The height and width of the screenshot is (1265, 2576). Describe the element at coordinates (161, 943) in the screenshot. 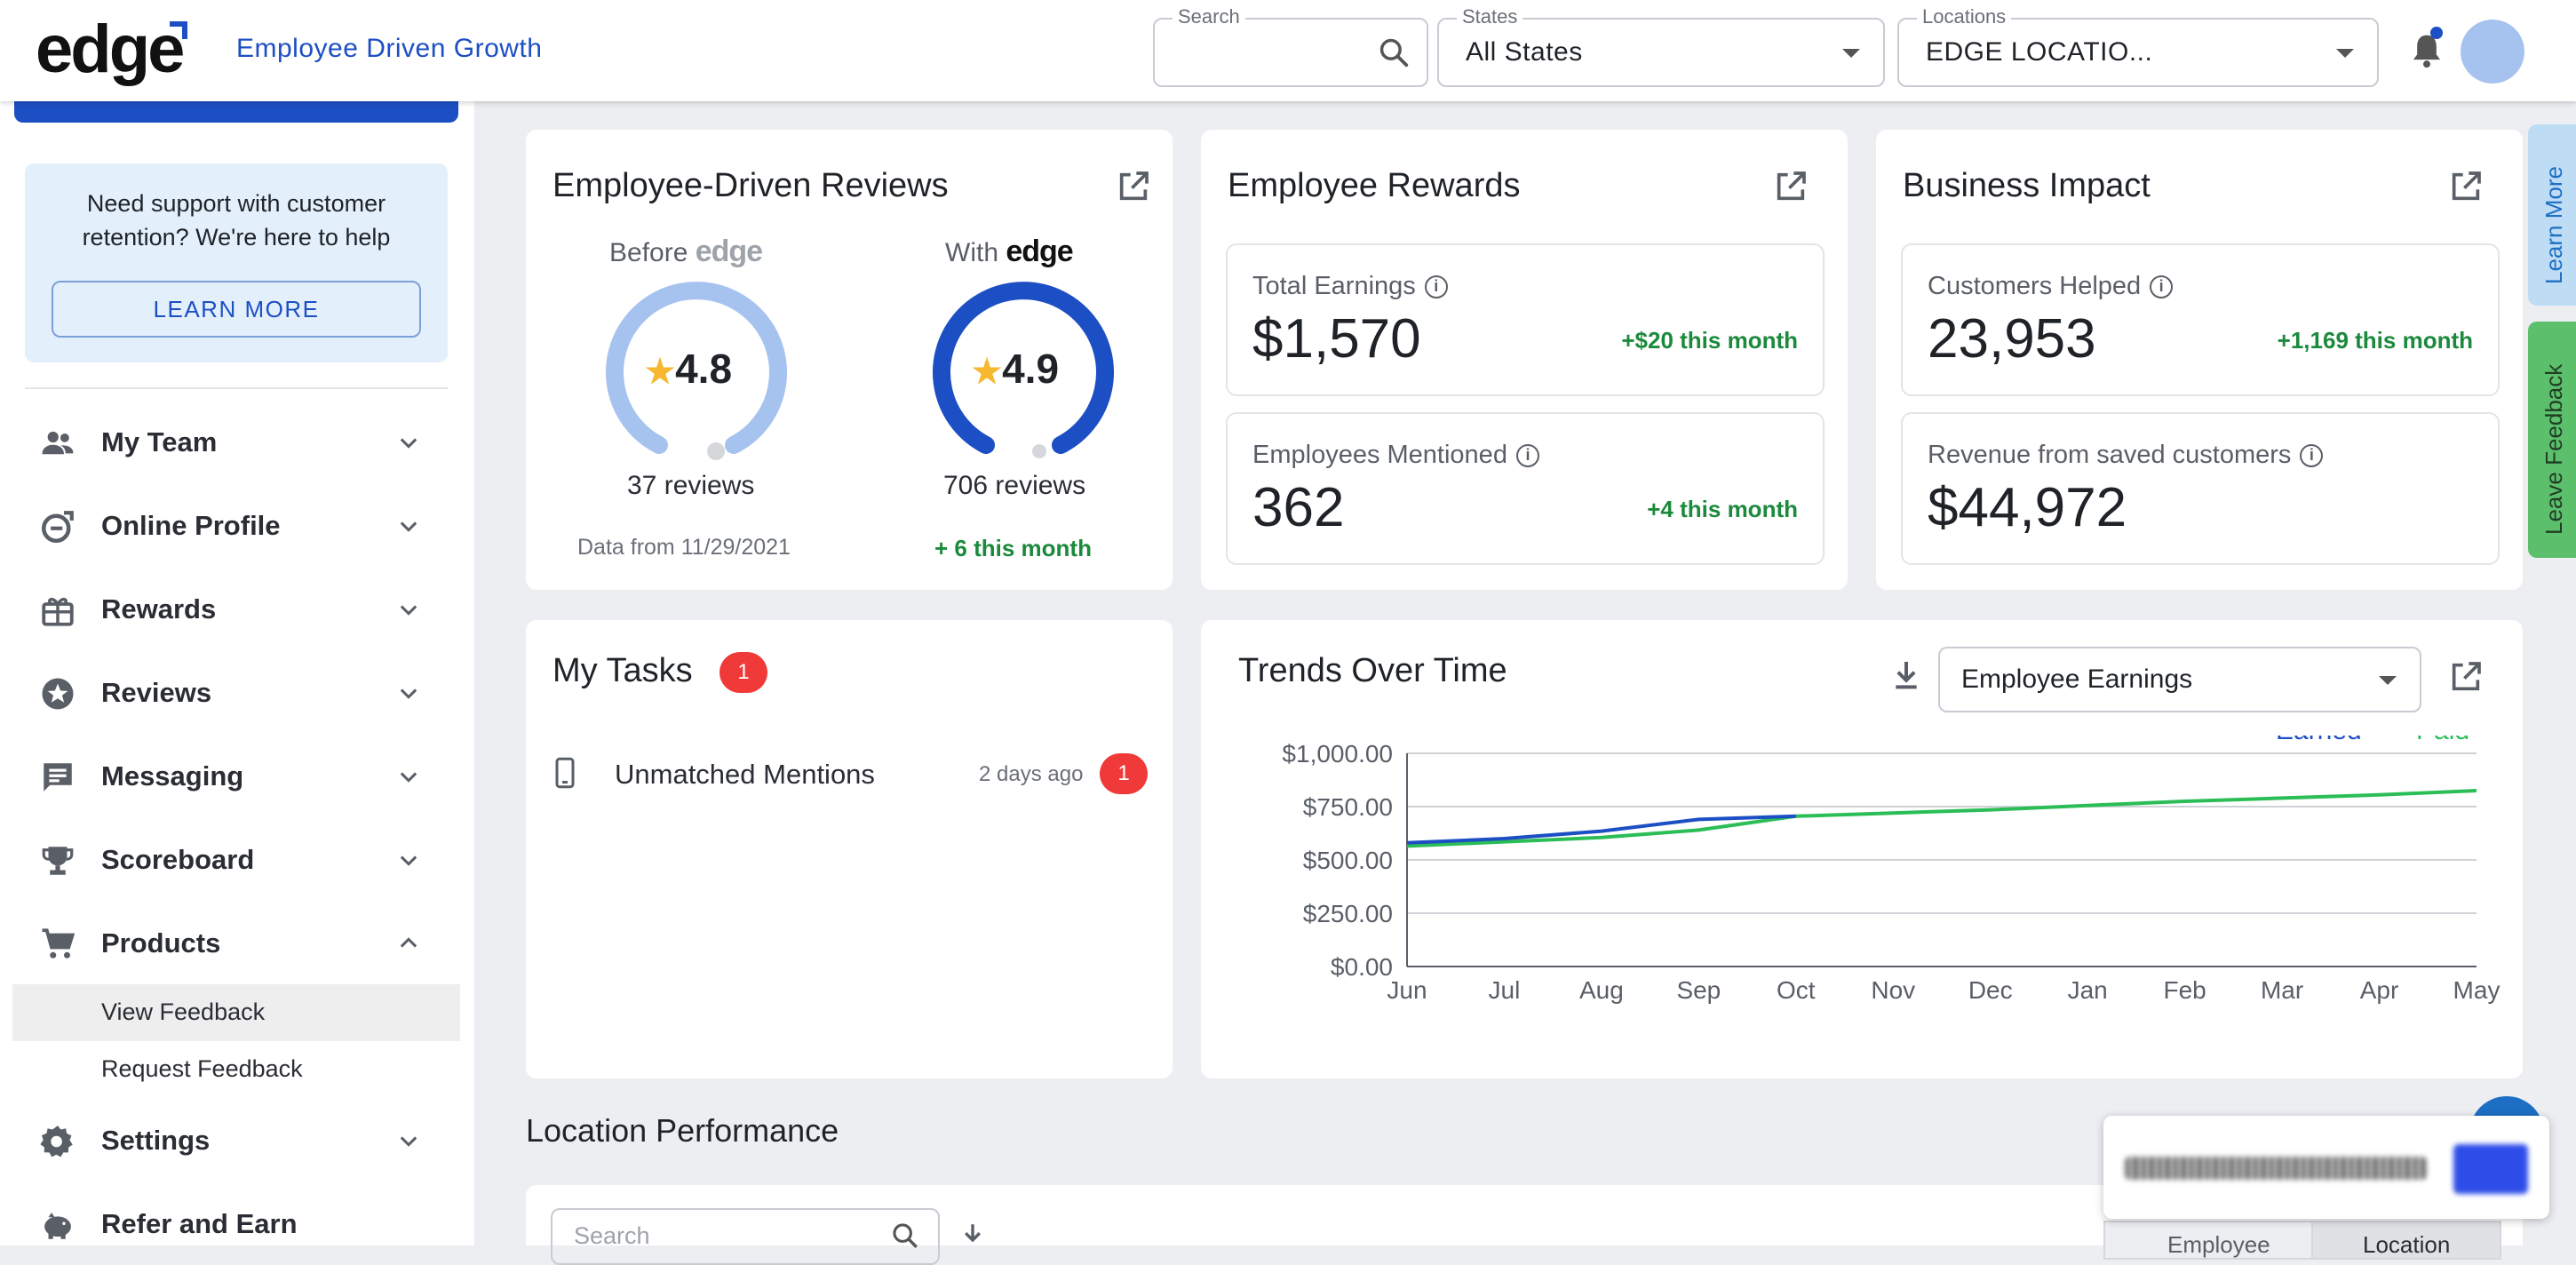

I see `sidebar-item-label: Products` at that location.